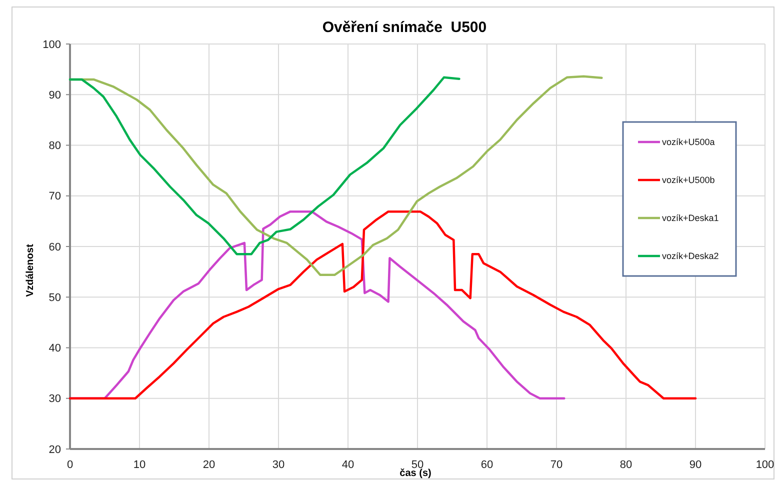 The width and height of the screenshot is (776, 481). I want to click on y-tick-label: 80, so click(54, 146).